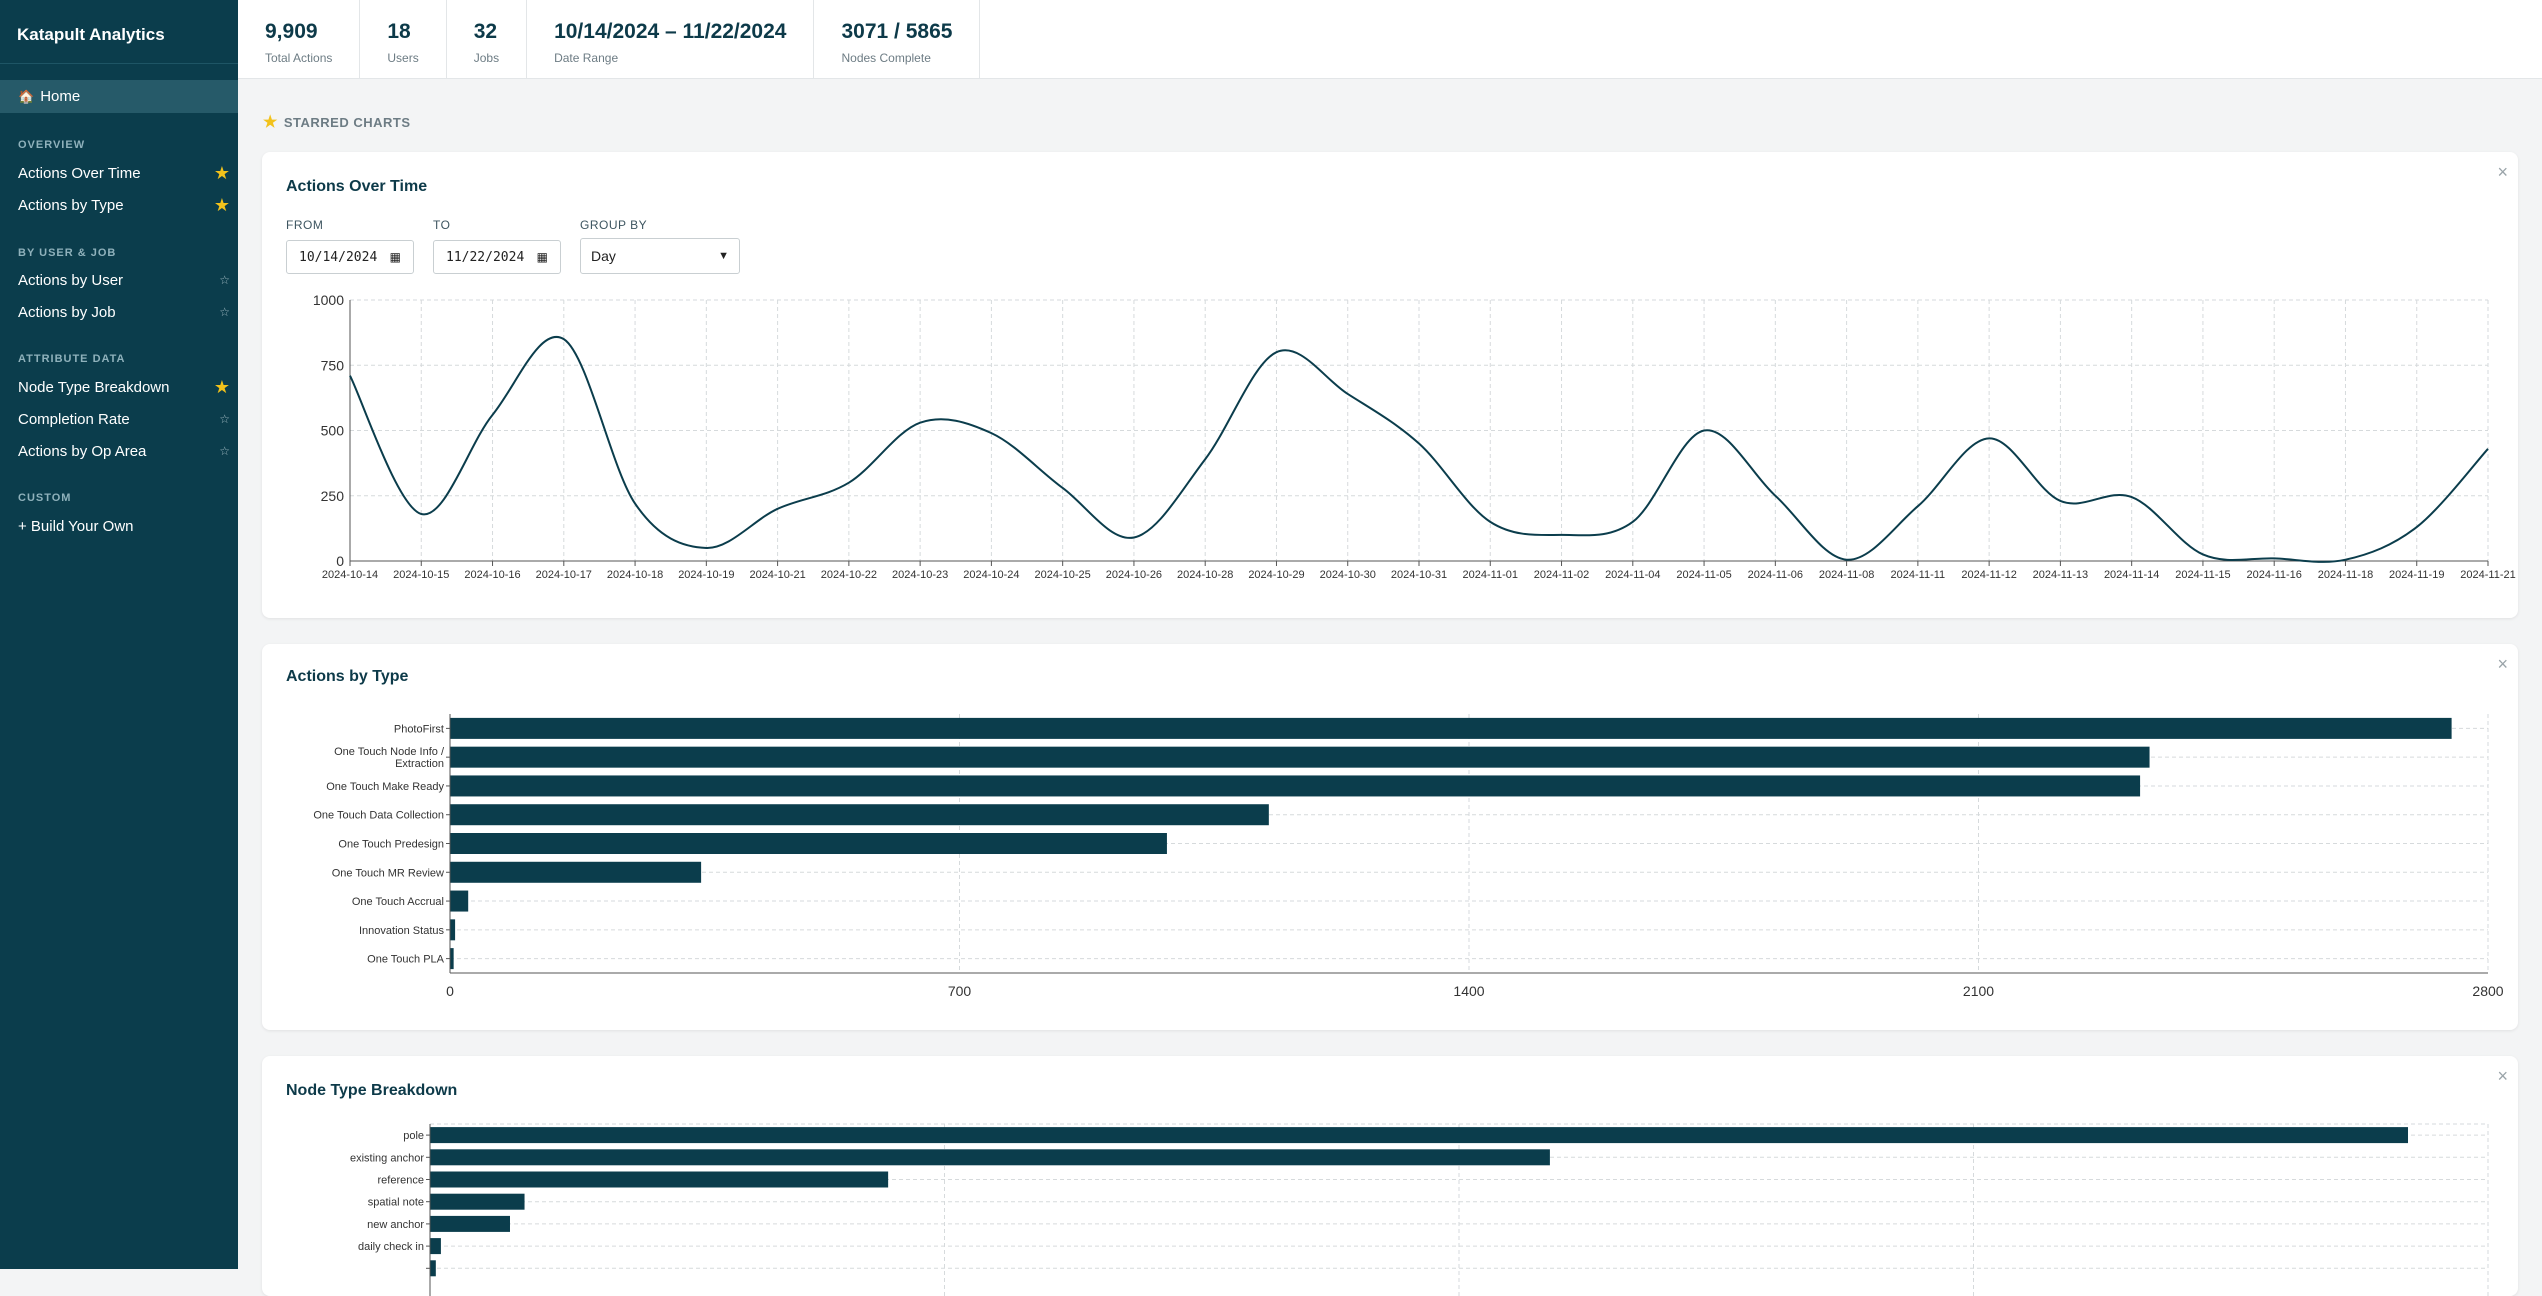  Describe the element at coordinates (492, 575) in the screenshot. I see `x-tick-label: 2024-10-16` at that location.